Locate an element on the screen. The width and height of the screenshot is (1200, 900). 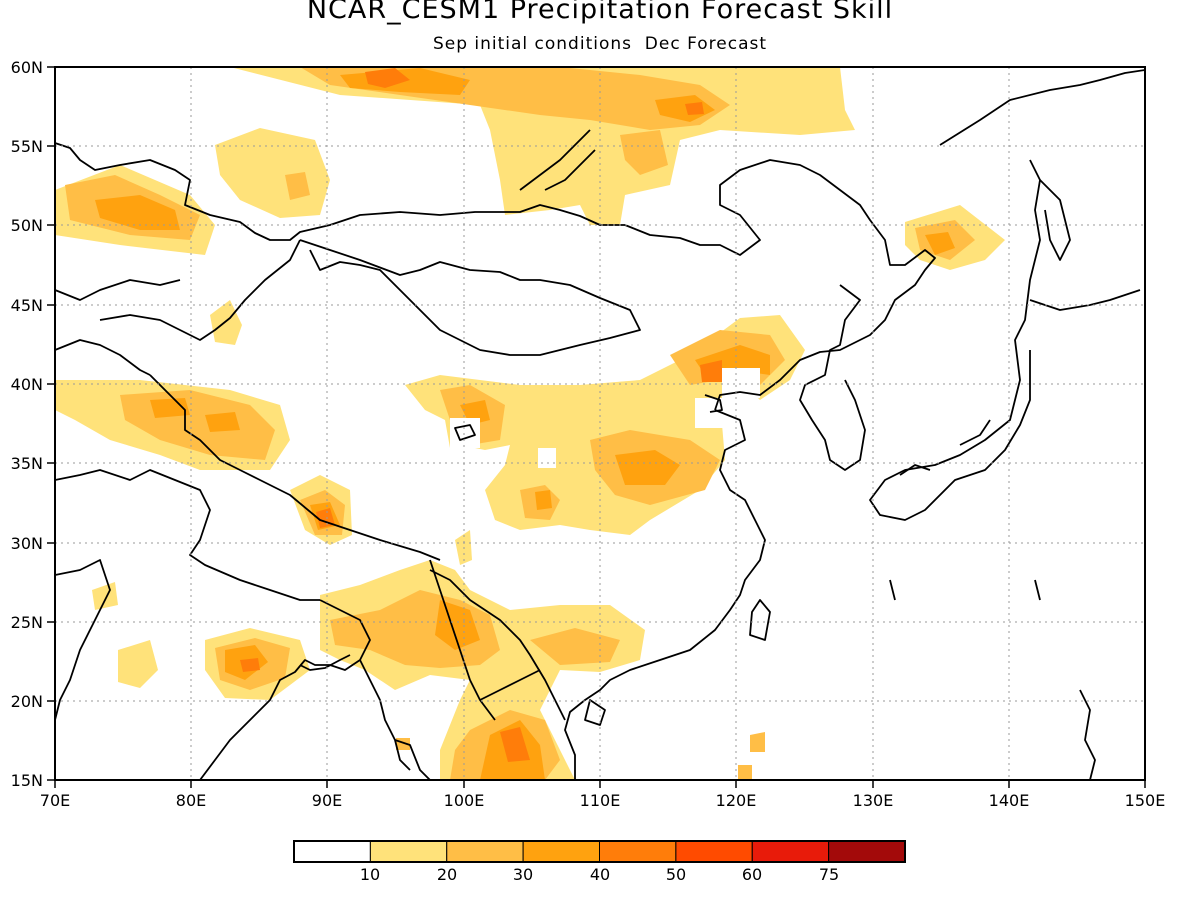
lat-label: 55N is located at coordinates (27, 146).